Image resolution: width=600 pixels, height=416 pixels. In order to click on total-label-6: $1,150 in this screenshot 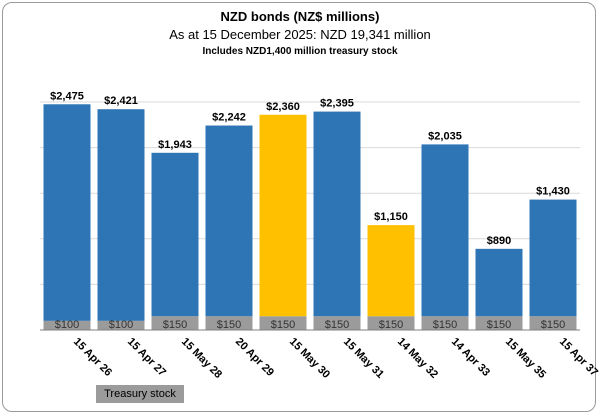, I will do `click(391, 217)`.